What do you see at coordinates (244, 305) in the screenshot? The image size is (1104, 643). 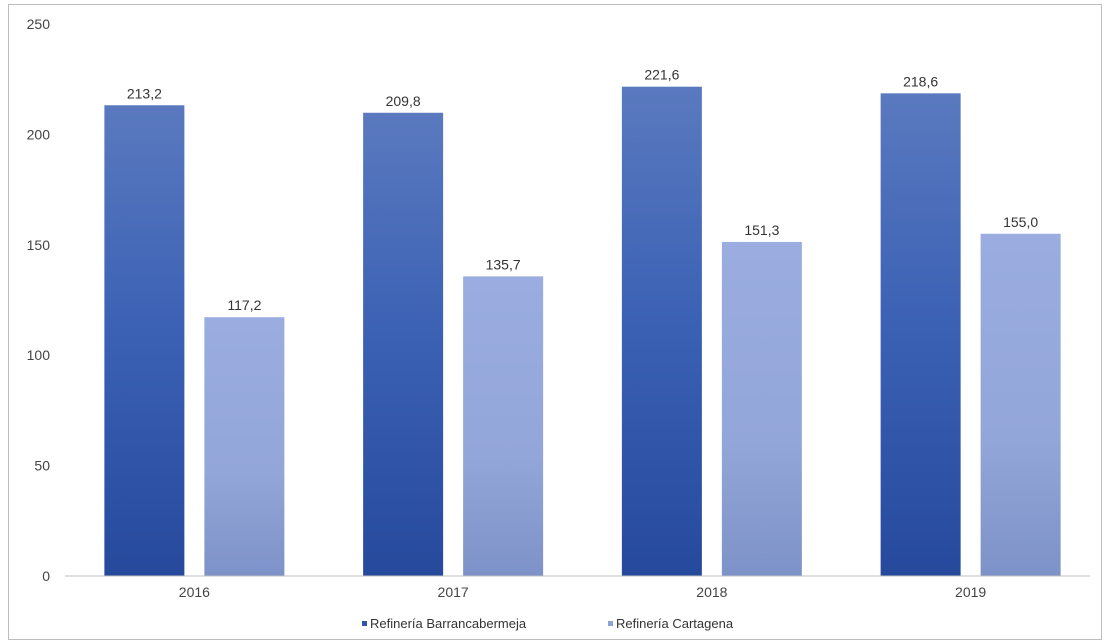 I see `data-label: 117,2` at bounding box center [244, 305].